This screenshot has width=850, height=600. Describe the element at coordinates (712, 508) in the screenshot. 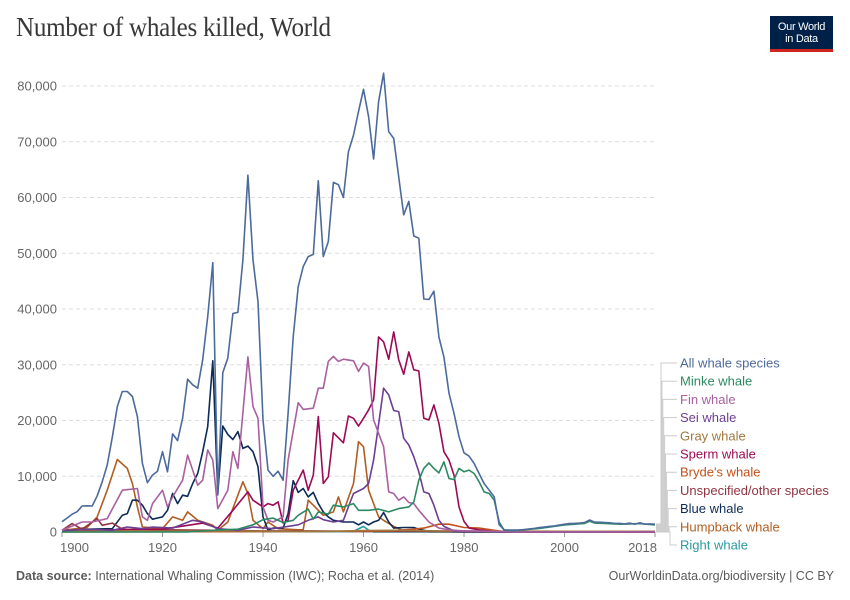

I see `legend-label: Blue whale` at that location.